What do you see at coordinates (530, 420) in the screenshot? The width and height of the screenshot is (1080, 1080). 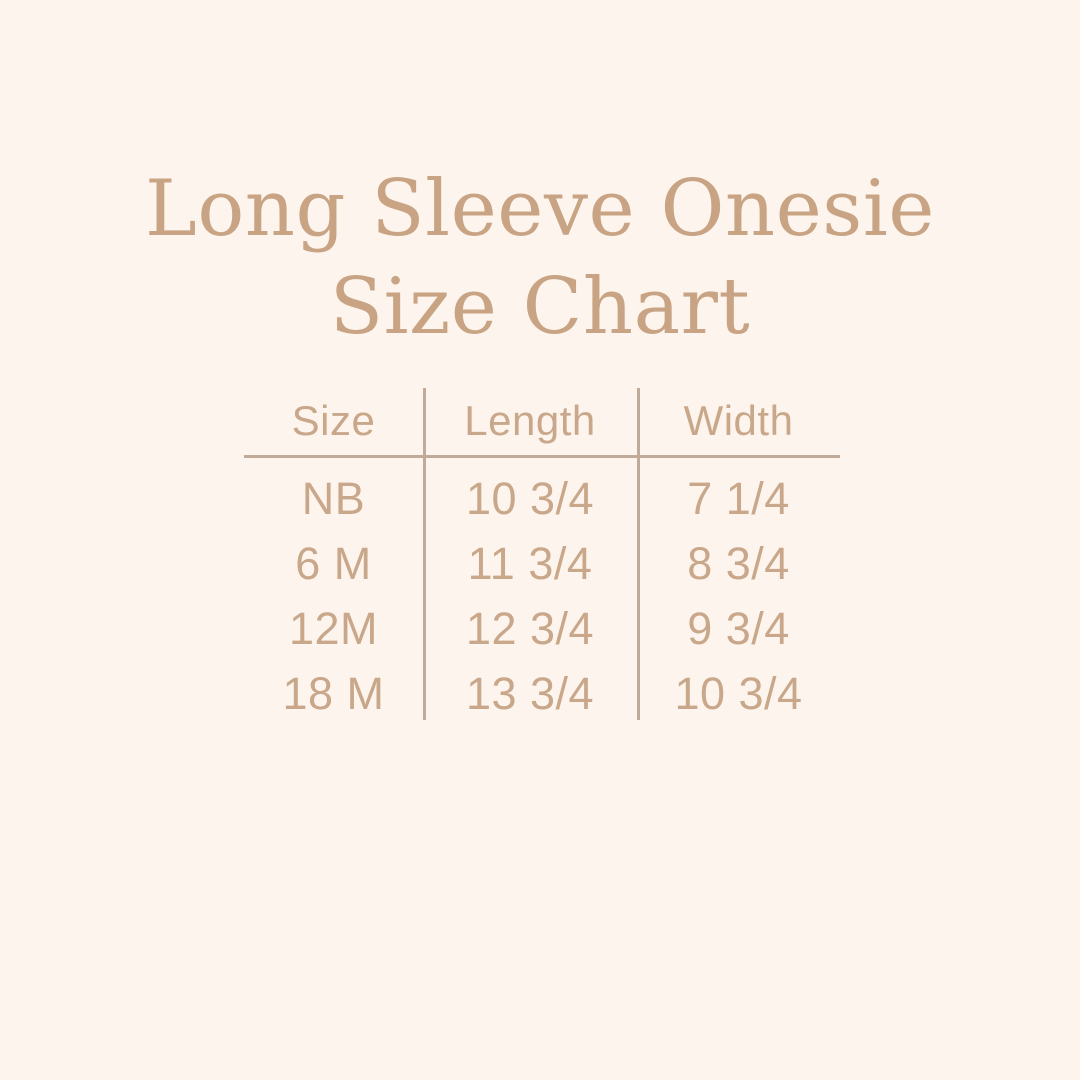 I see `column-header-length: Length` at bounding box center [530, 420].